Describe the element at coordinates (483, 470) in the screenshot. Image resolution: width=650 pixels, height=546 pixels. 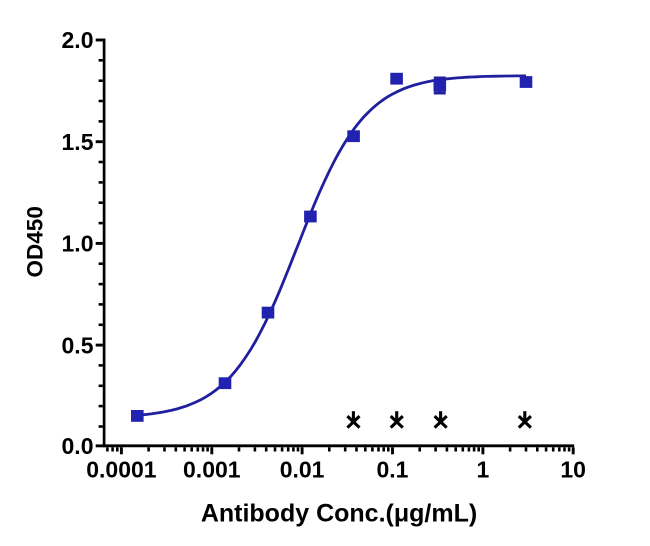
I see `svg-text: 1` at that location.